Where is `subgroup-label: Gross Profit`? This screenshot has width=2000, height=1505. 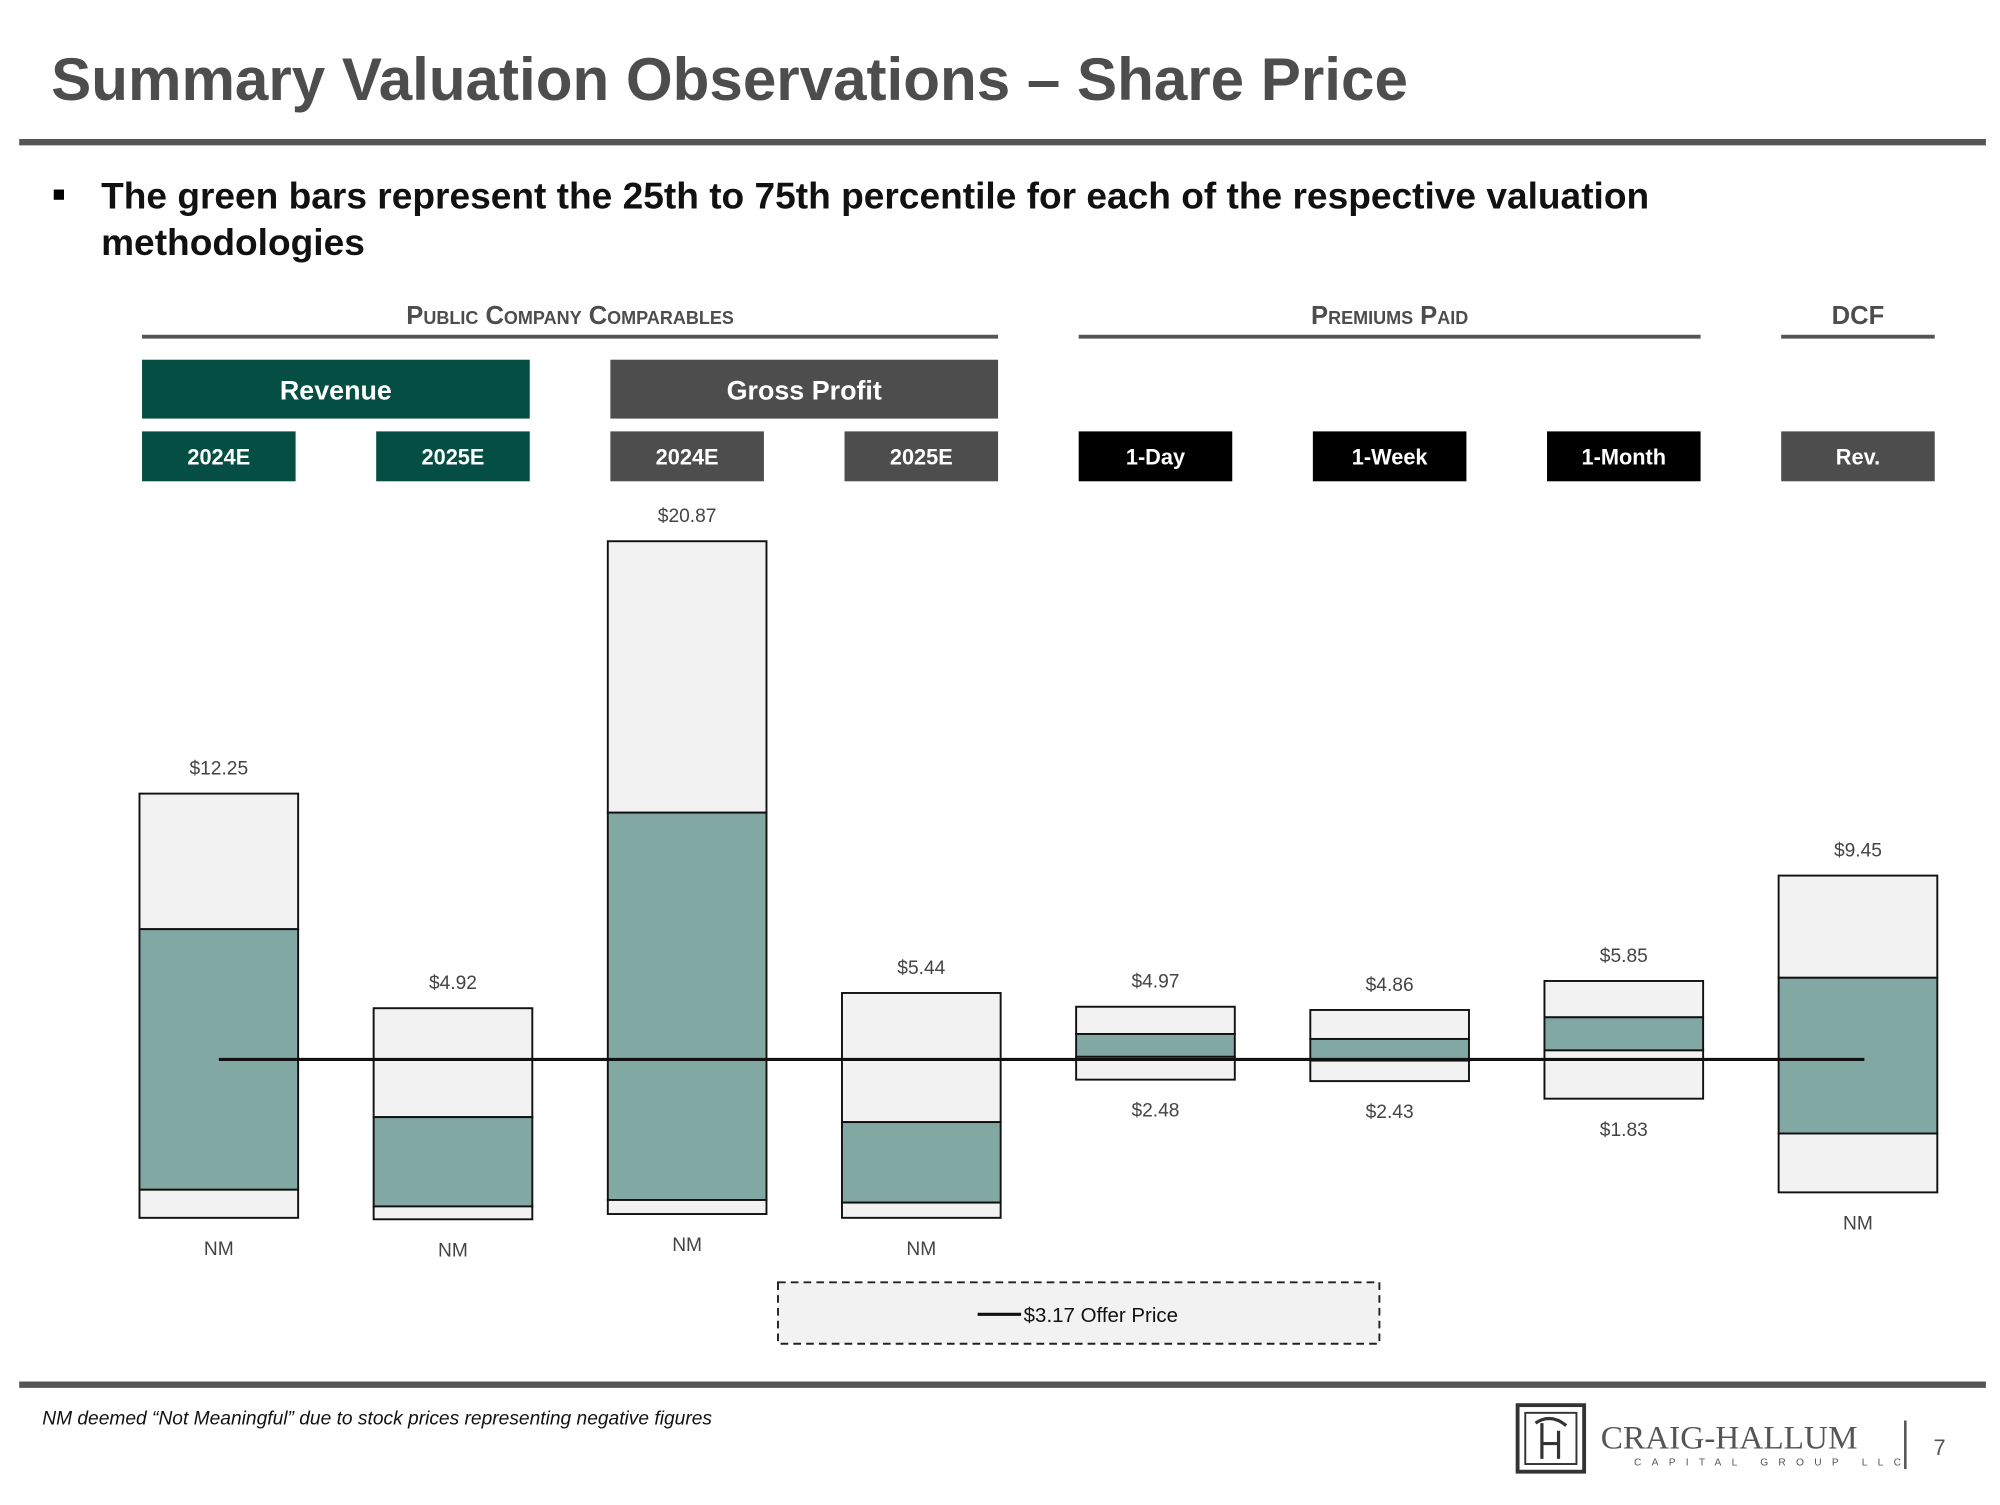 subgroup-label: Gross Profit is located at coordinates (804, 390).